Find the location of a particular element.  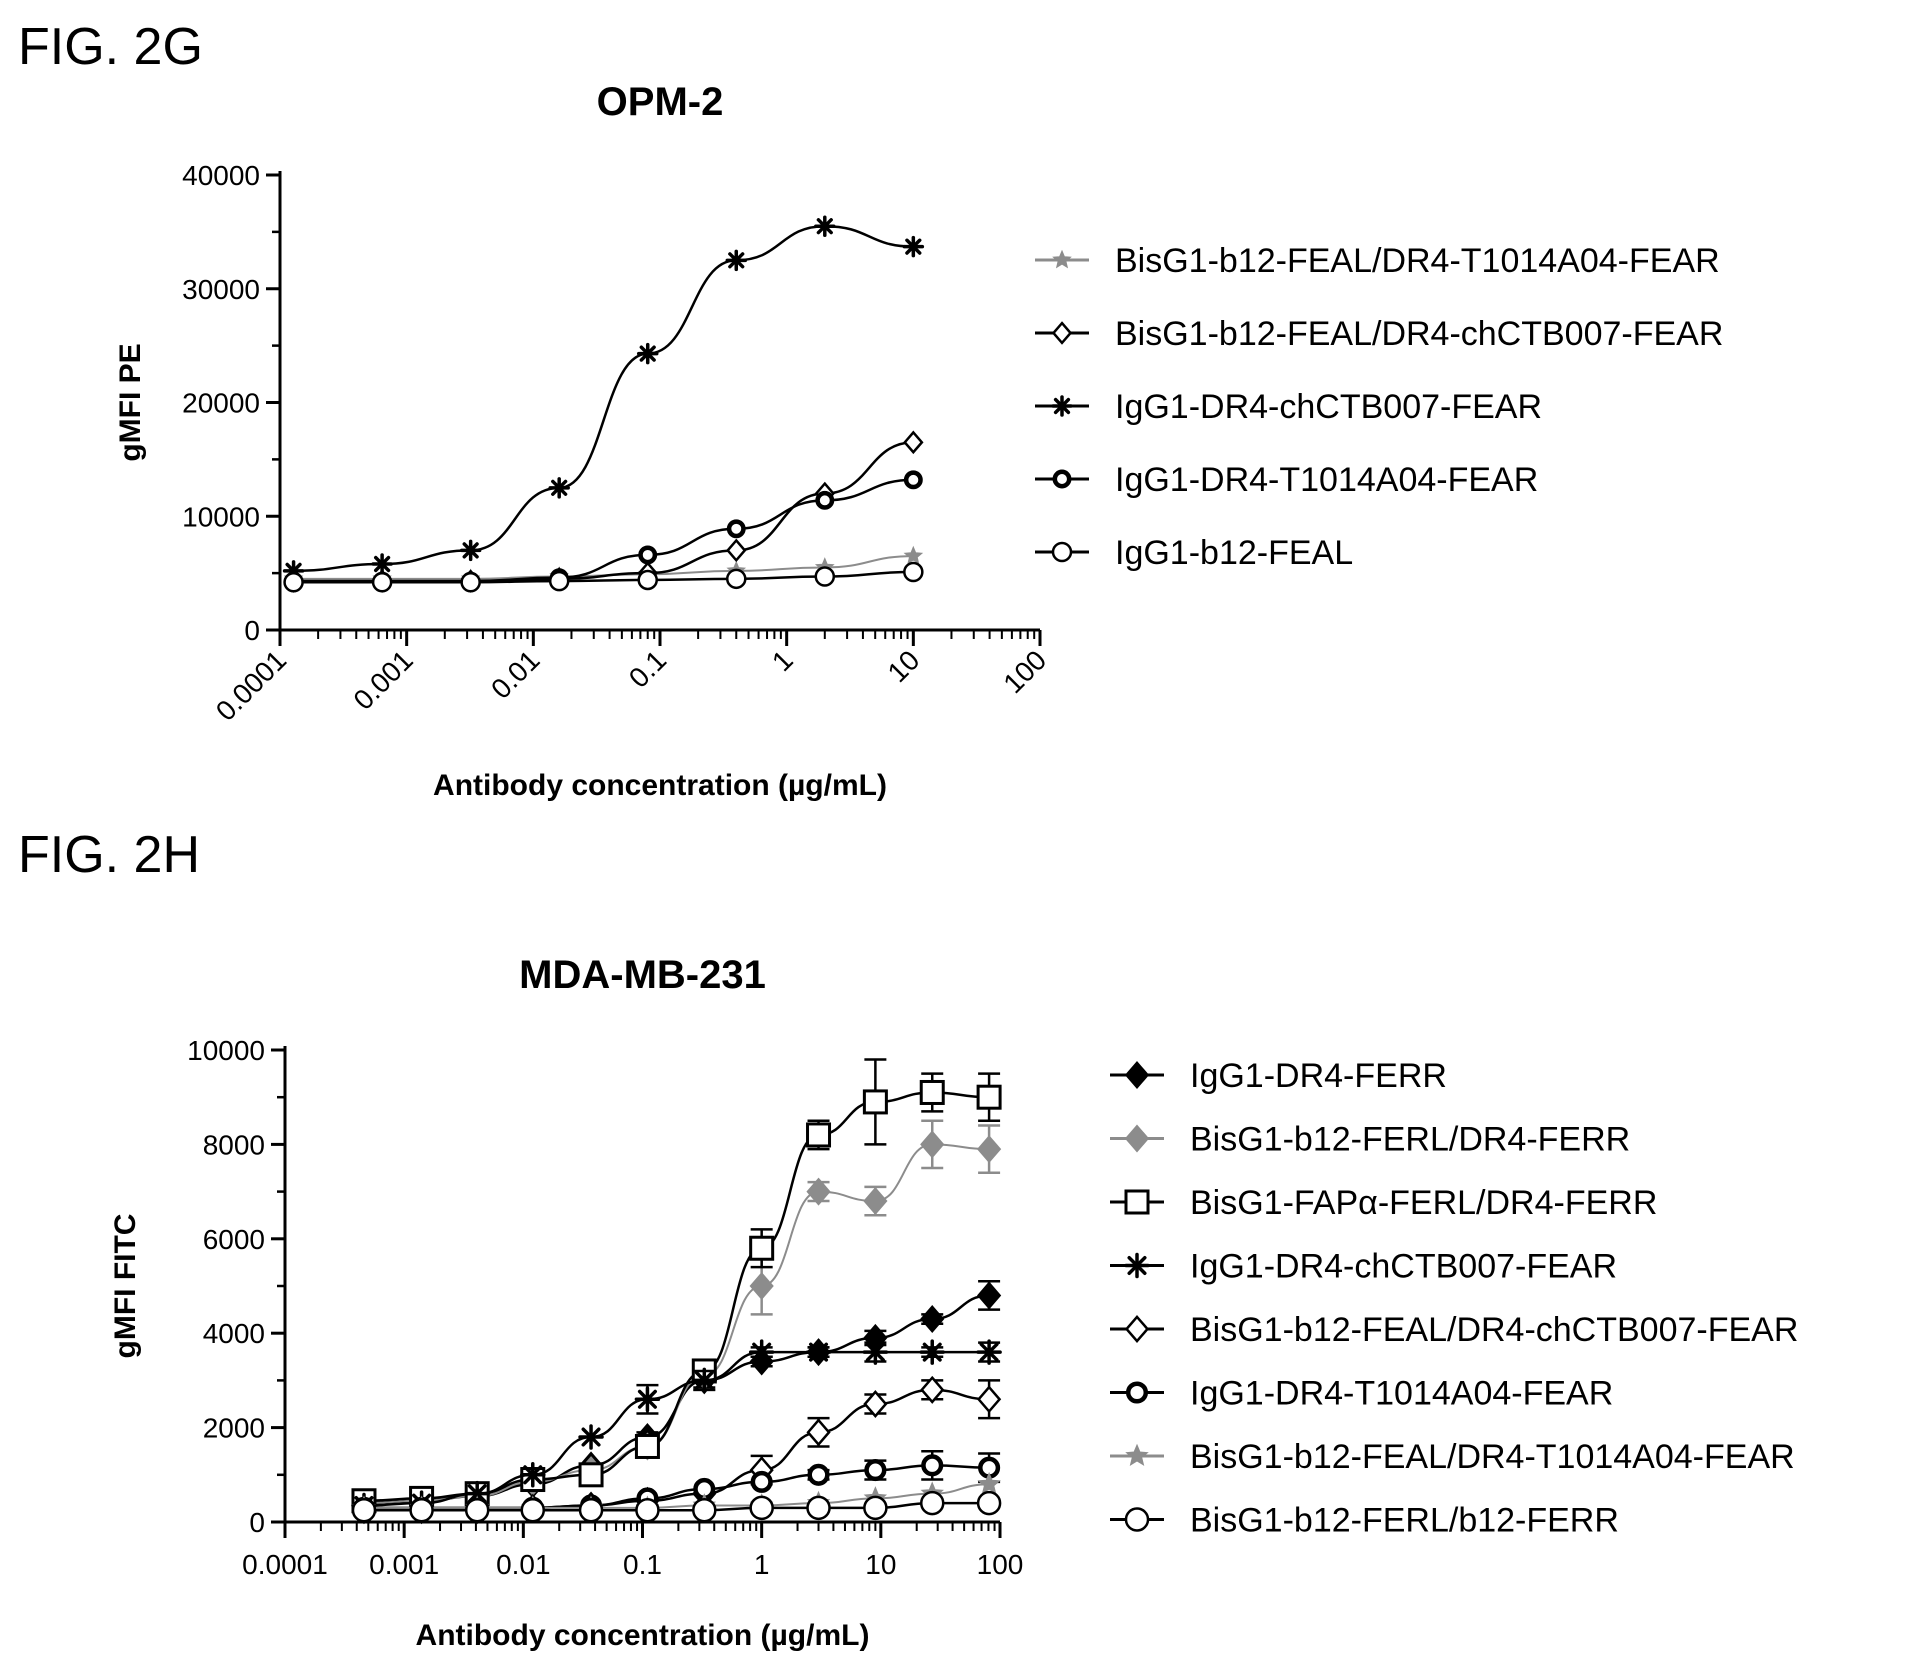

y-tick-label: 2000 is located at coordinates (234, 1428).